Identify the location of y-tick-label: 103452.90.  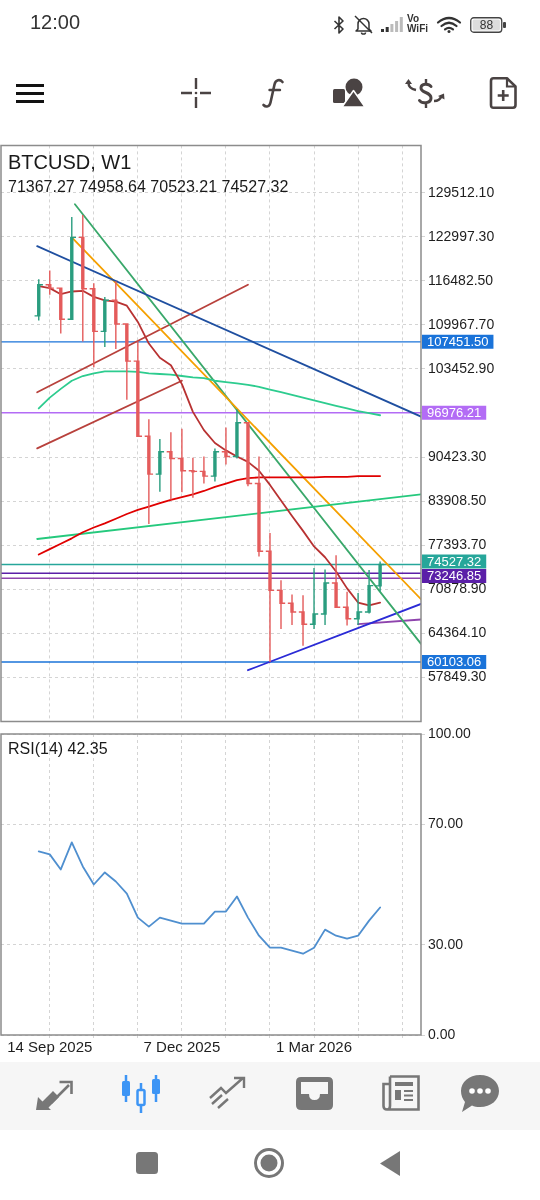
(461, 367).